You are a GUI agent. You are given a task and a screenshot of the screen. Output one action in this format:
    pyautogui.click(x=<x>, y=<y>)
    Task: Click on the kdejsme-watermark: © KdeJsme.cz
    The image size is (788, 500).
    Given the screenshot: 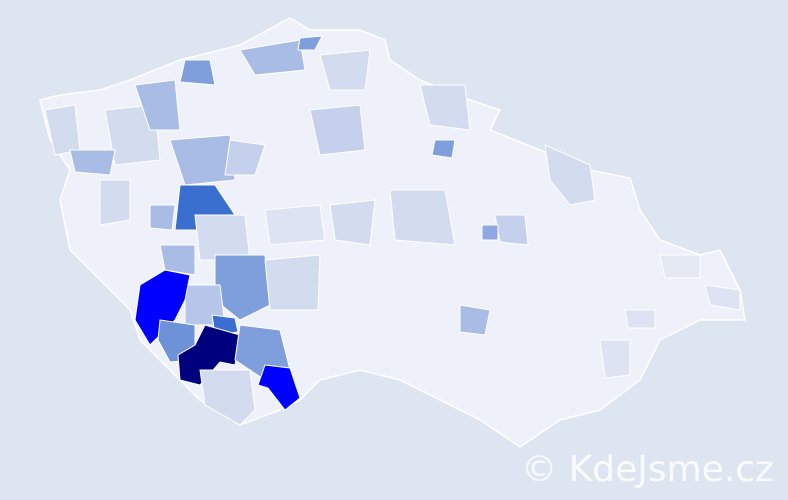 What is the action you would take?
    pyautogui.click(x=647, y=469)
    